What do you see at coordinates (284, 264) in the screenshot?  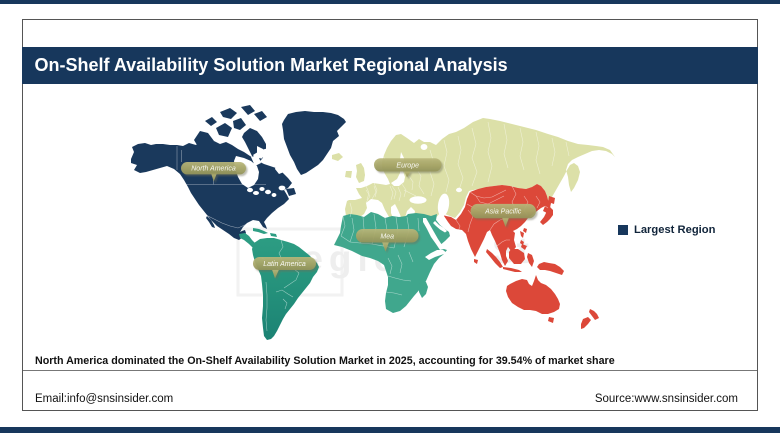 I see `svg-text: Latin America` at bounding box center [284, 264].